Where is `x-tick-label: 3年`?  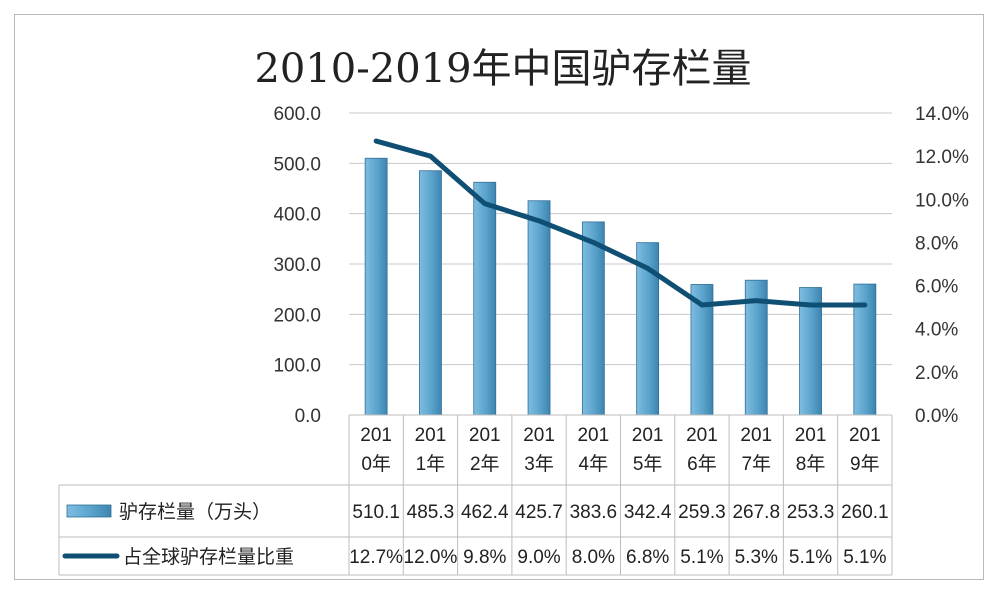
x-tick-label: 3年 is located at coordinates (539, 464).